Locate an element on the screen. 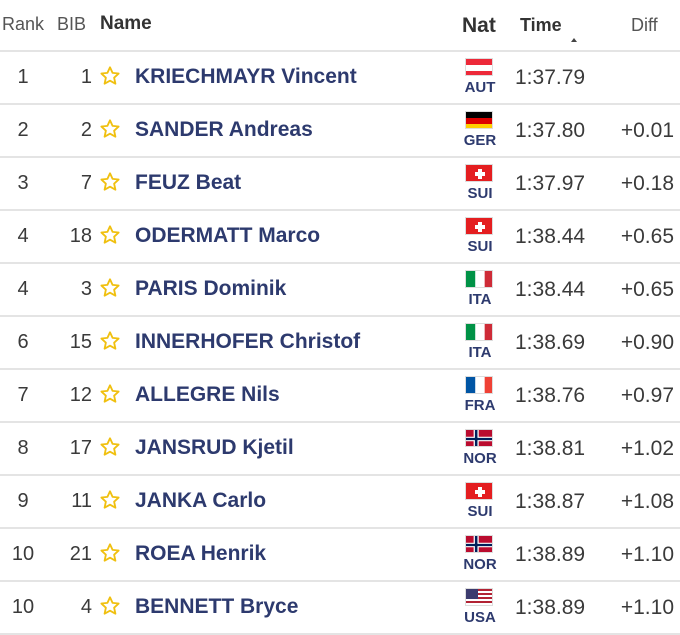  diff-cell: +0.65 is located at coordinates (647, 236).